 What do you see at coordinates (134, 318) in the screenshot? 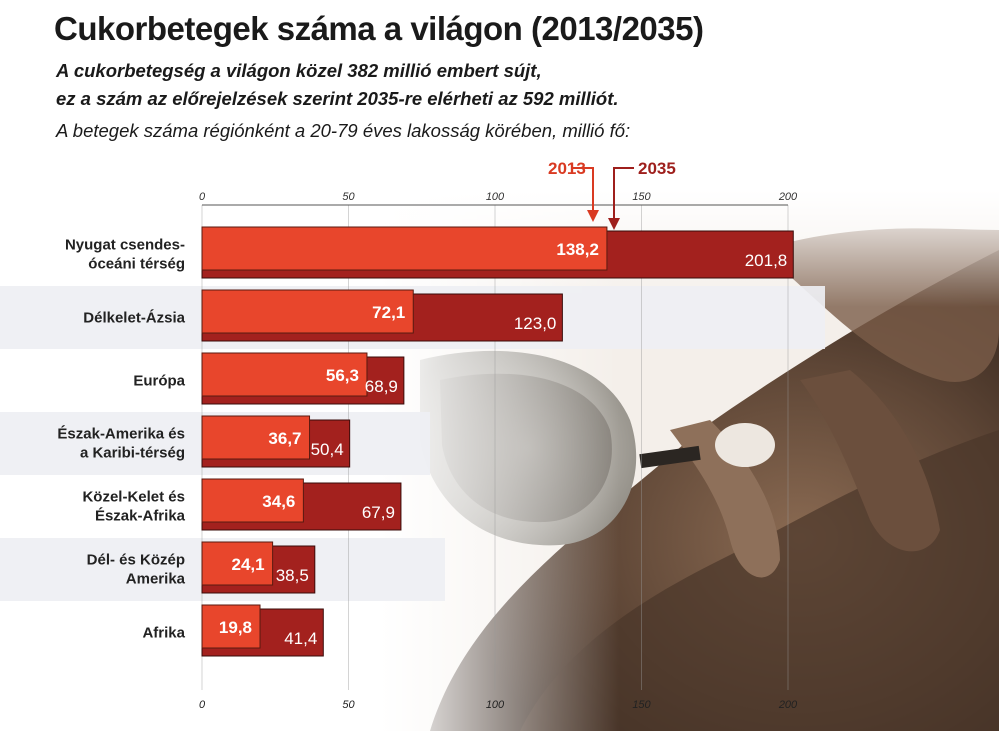
I see `category-label: Délkelet-Ázsia` at bounding box center [134, 318].